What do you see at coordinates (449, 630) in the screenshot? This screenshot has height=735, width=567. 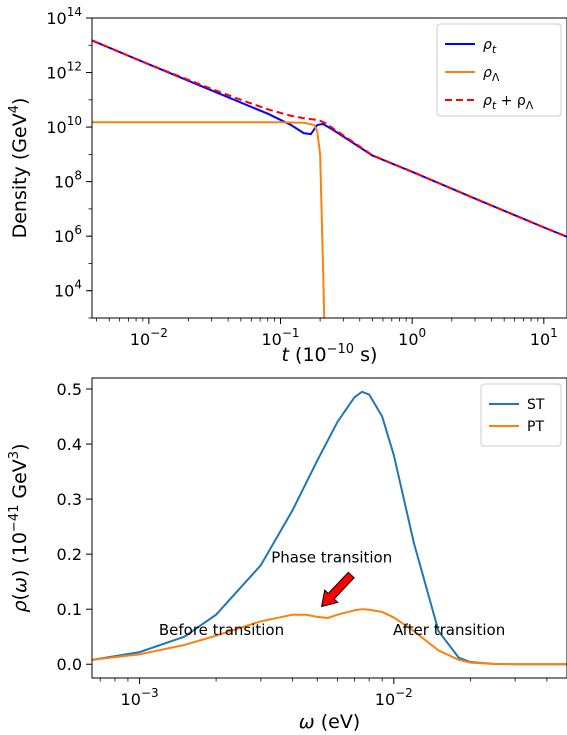 I see `annotation-3: After transition` at bounding box center [449, 630].